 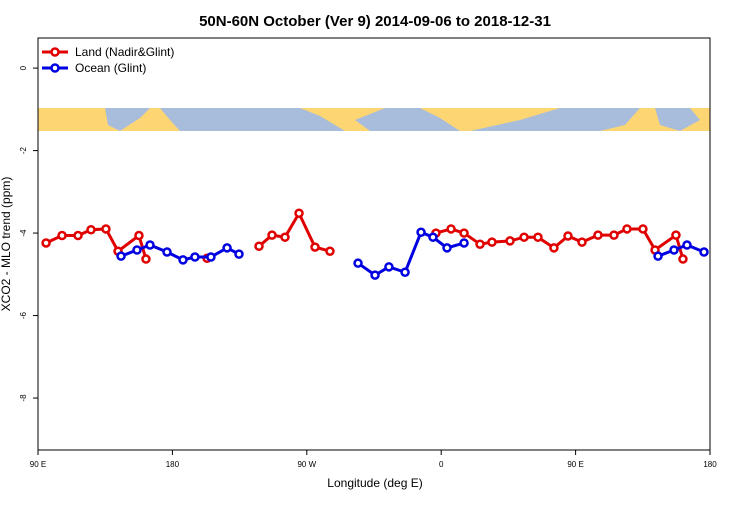 I want to click on y-tick-label: -2, so click(x=23, y=150).